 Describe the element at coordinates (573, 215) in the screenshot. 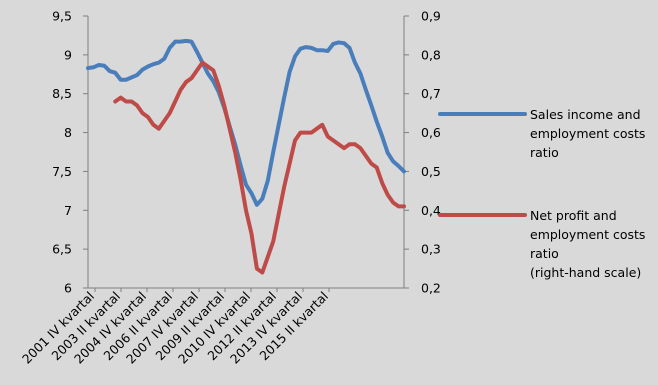

I see `legend-label-2: Net profit and` at that location.